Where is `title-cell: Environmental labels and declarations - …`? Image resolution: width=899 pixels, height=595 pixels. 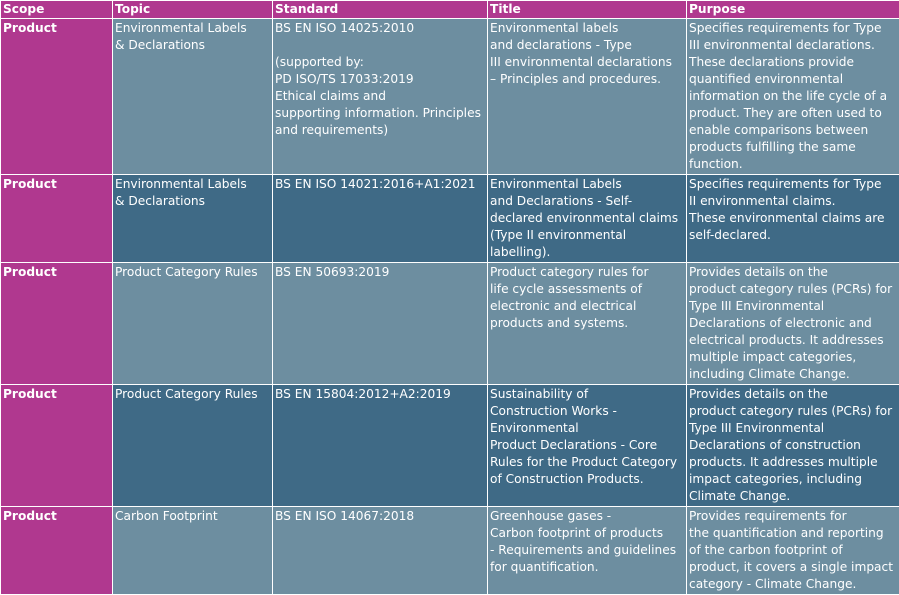
title-cell: Environmental labels and declarations - … is located at coordinates (587, 97).